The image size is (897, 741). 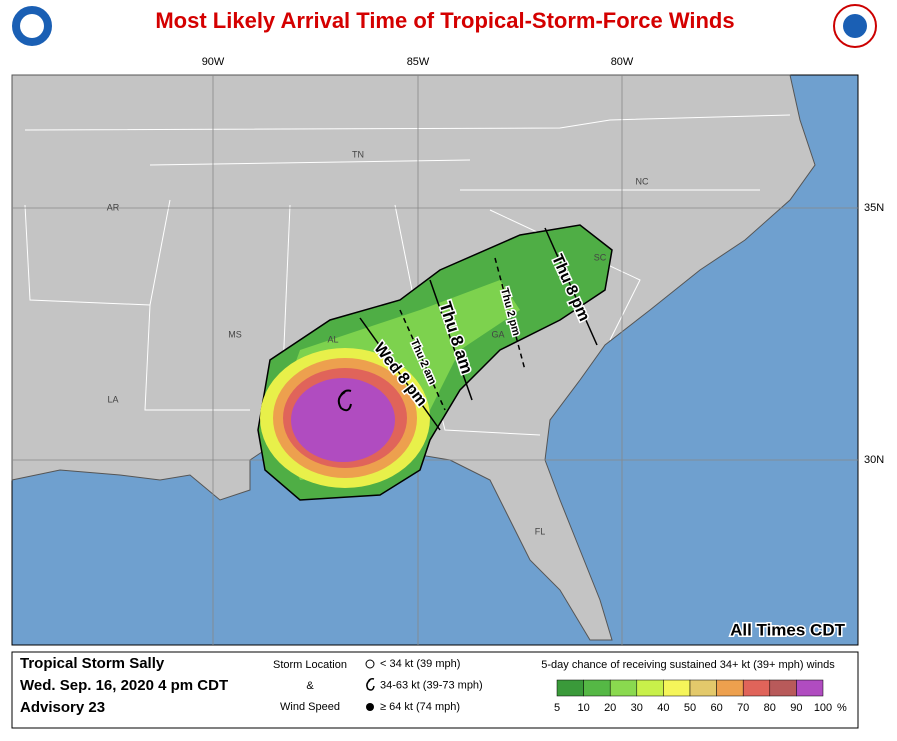 I want to click on storm-info: Tropical Storm Sally, so click(x=92, y=663).